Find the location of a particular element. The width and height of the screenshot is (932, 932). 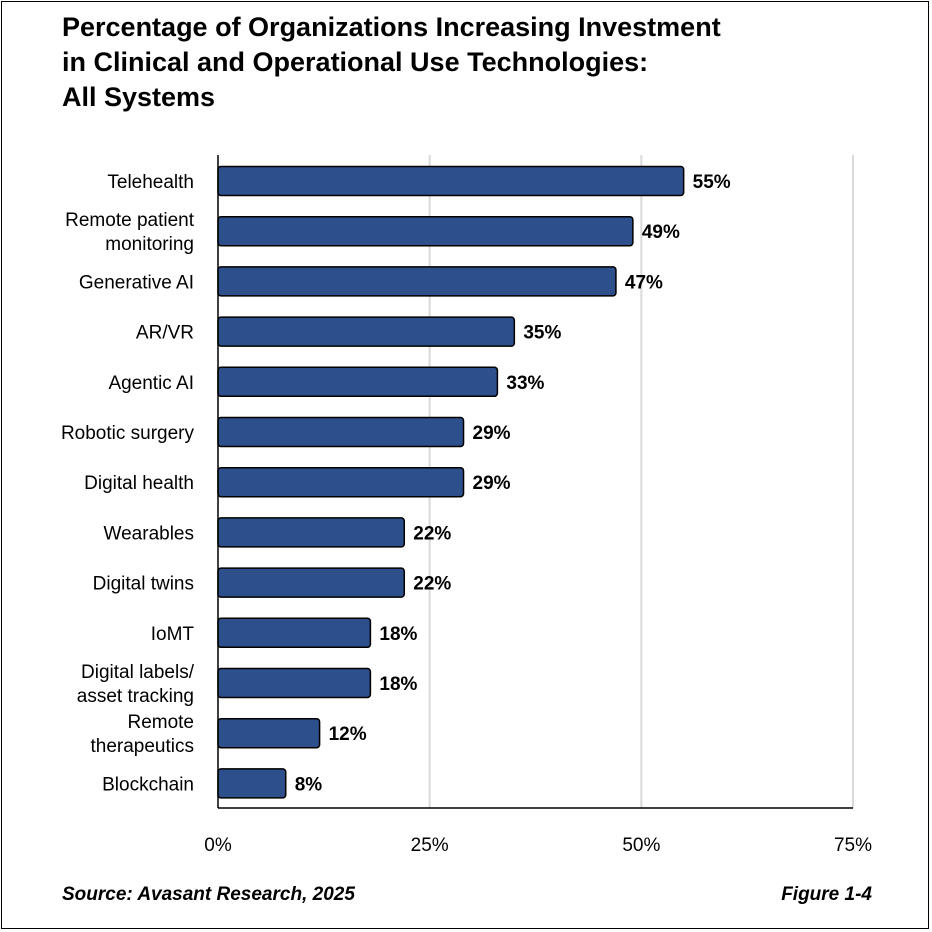

source-note: Source: Avasant Research, 2025 is located at coordinates (208, 894).